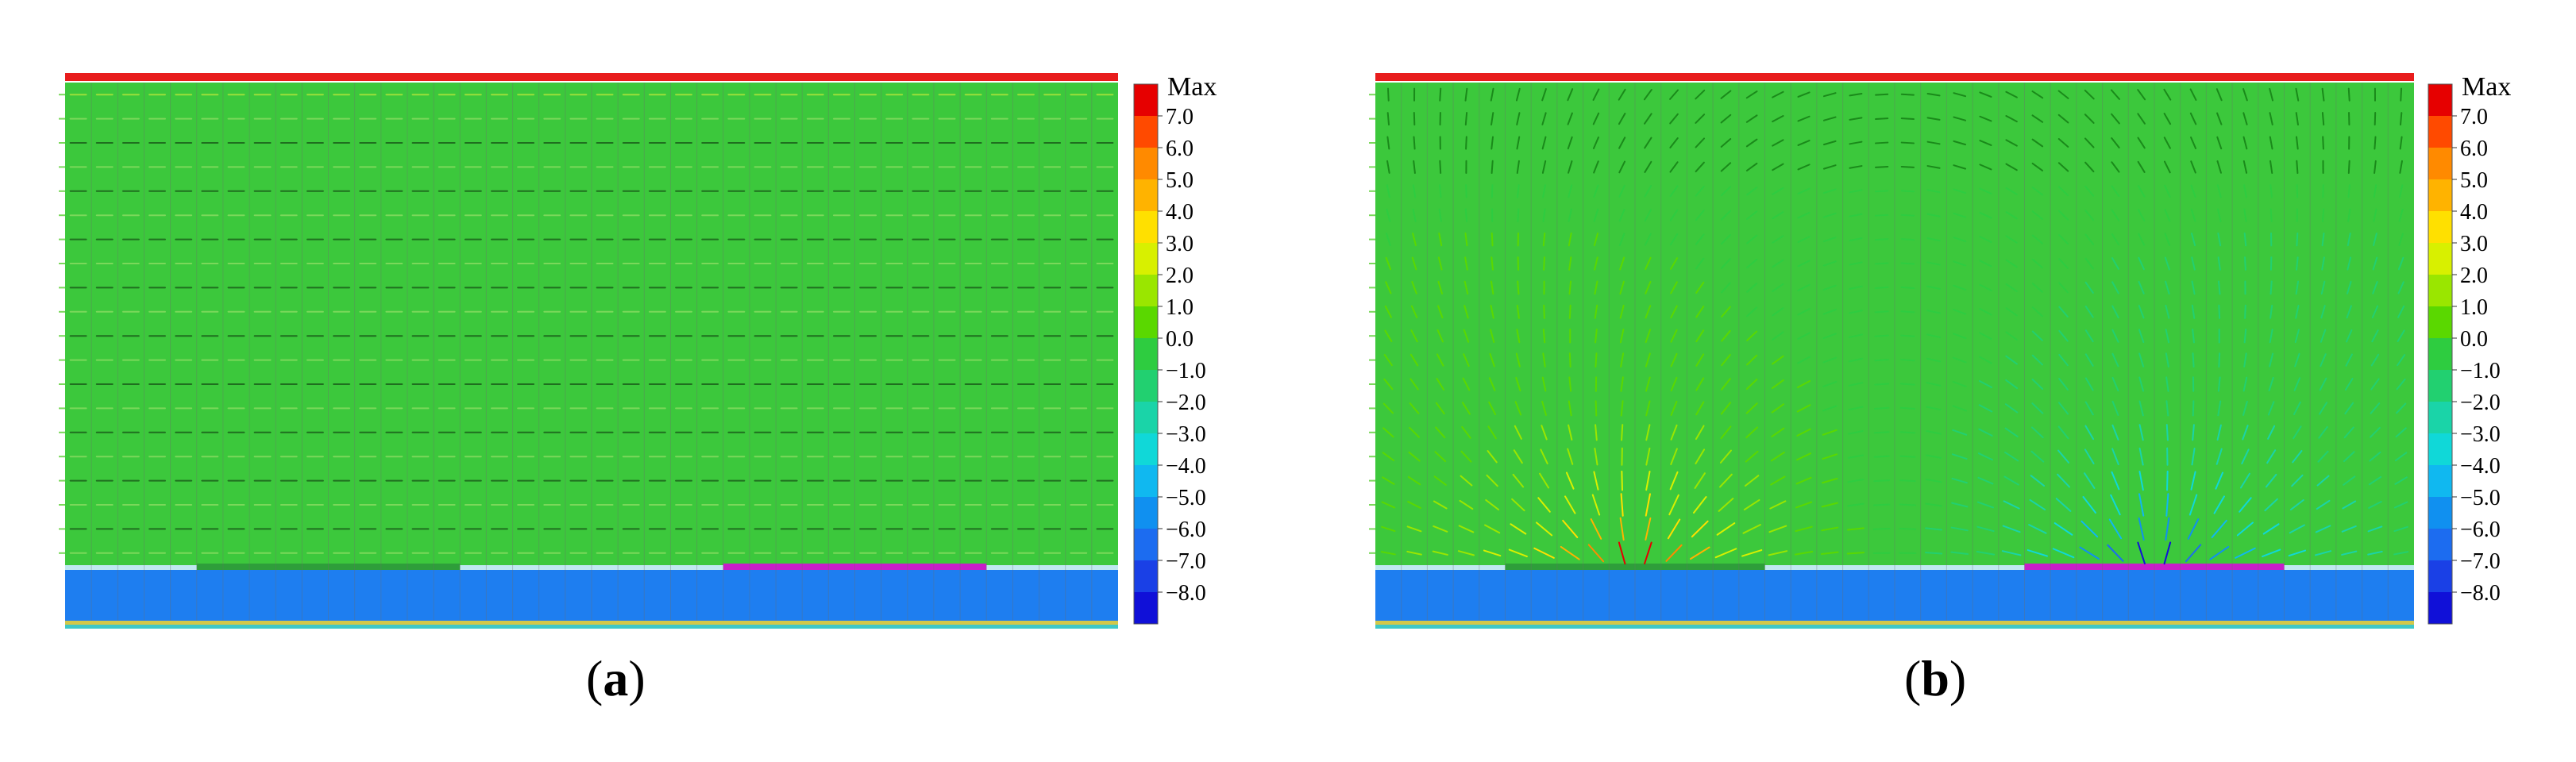 This screenshot has height=762, width=2576. Describe the element at coordinates (2440, 354) in the screenshot. I see `colorbar-frame` at that location.